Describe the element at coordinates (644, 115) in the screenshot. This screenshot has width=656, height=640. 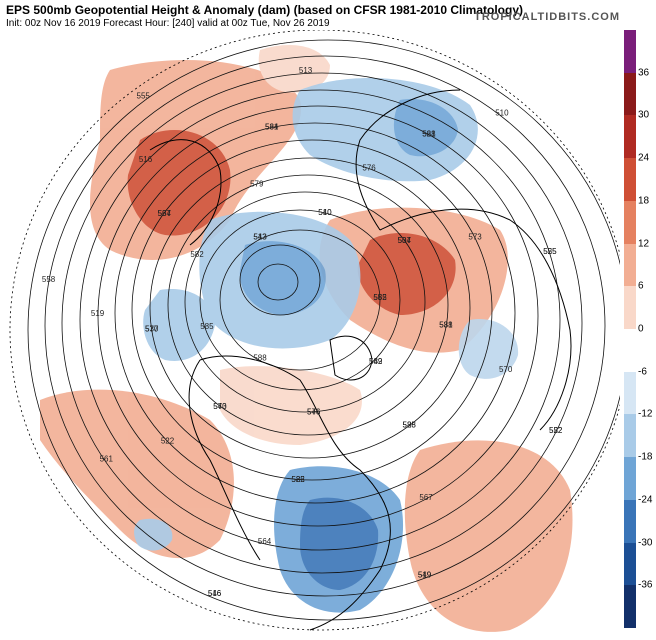
I see `colorbar-tick-label: 30` at that location.